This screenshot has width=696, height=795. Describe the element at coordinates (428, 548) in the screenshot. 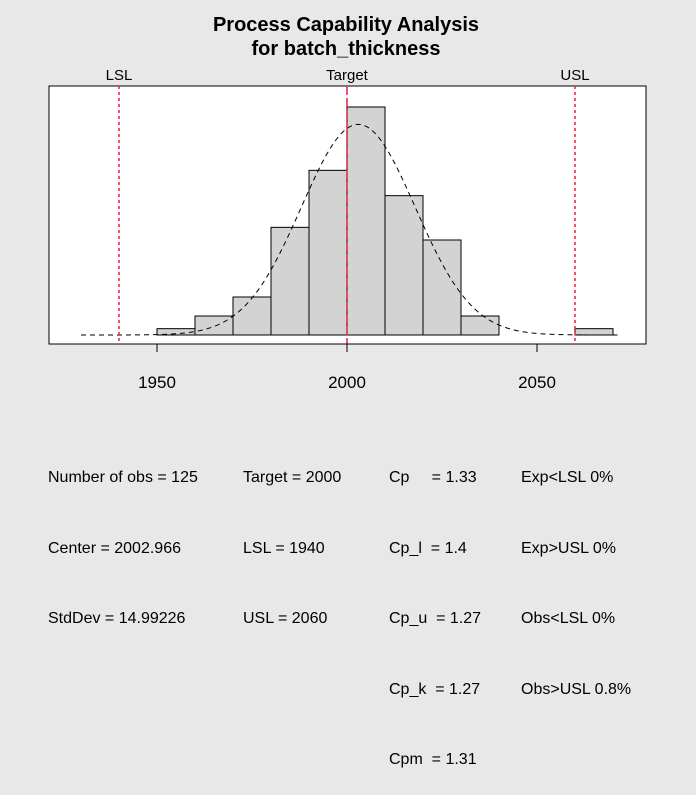

I see `stat-cp-l: Cp_l = 1.4` at that location.